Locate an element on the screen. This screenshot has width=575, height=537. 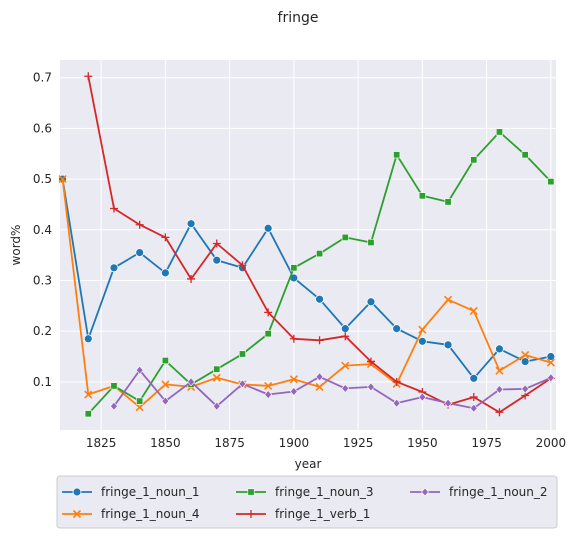
y-tick-label: 0.4 is located at coordinates (42, 230).